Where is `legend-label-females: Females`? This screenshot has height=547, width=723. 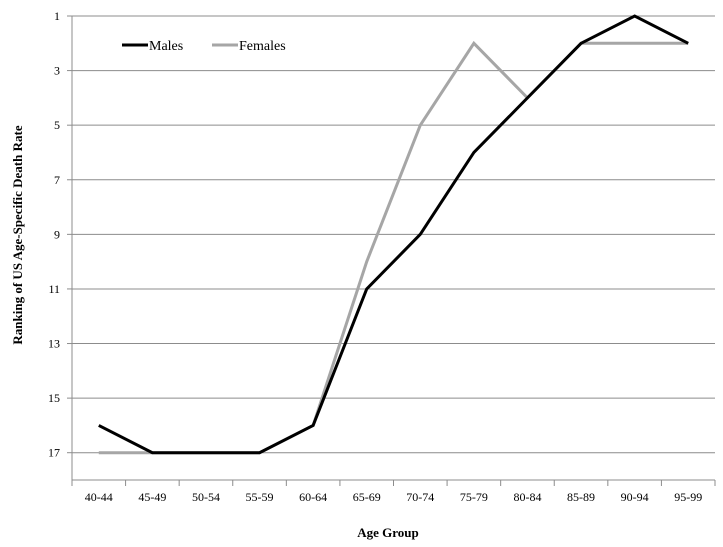 legend-label-females: Females is located at coordinates (262, 46).